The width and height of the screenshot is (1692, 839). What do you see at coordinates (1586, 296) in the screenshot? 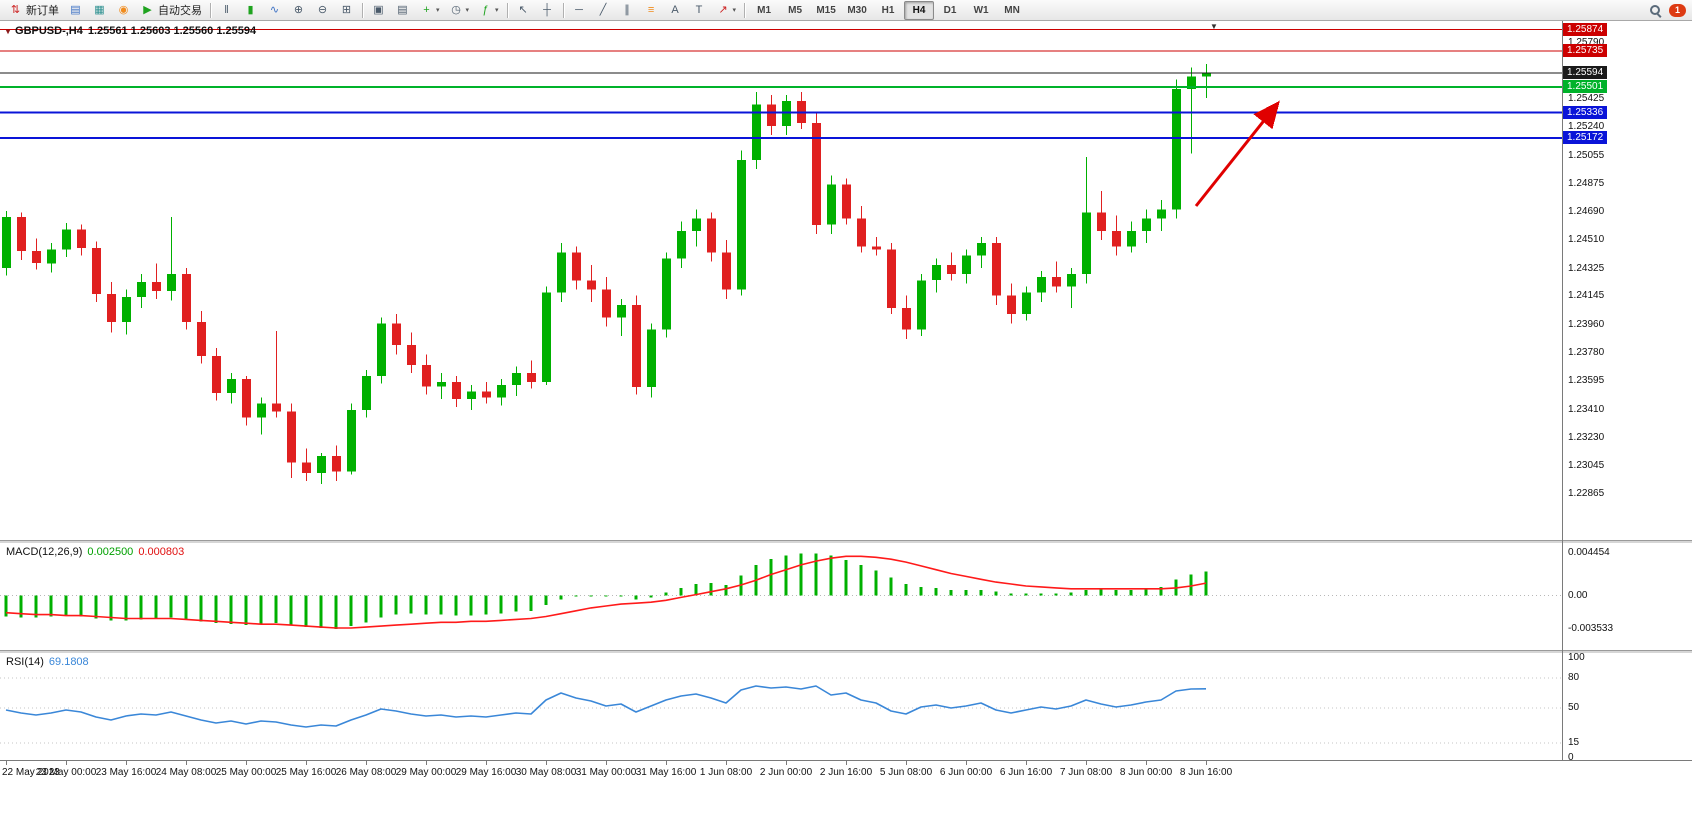
I see `axis-tick-label: 1.24145` at bounding box center [1586, 296].